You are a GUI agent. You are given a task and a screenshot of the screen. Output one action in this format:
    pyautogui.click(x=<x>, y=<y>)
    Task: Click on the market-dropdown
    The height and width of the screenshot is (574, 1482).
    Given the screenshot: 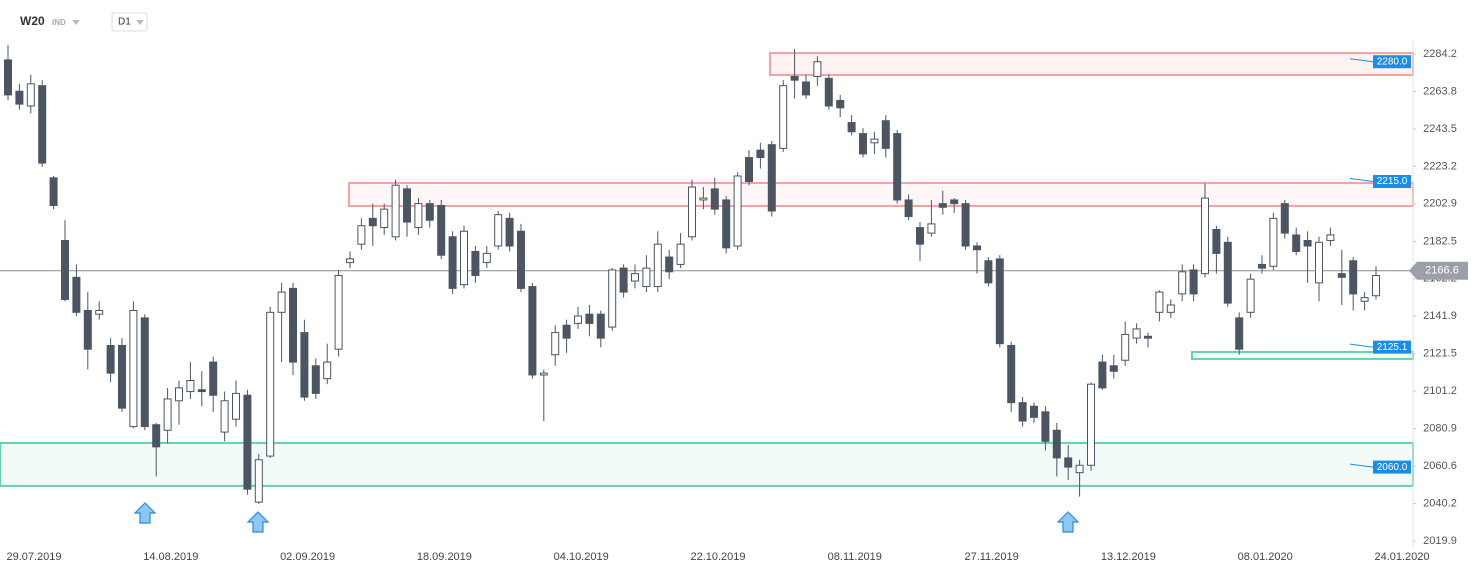 What is the action you would take?
    pyautogui.click(x=76, y=22)
    